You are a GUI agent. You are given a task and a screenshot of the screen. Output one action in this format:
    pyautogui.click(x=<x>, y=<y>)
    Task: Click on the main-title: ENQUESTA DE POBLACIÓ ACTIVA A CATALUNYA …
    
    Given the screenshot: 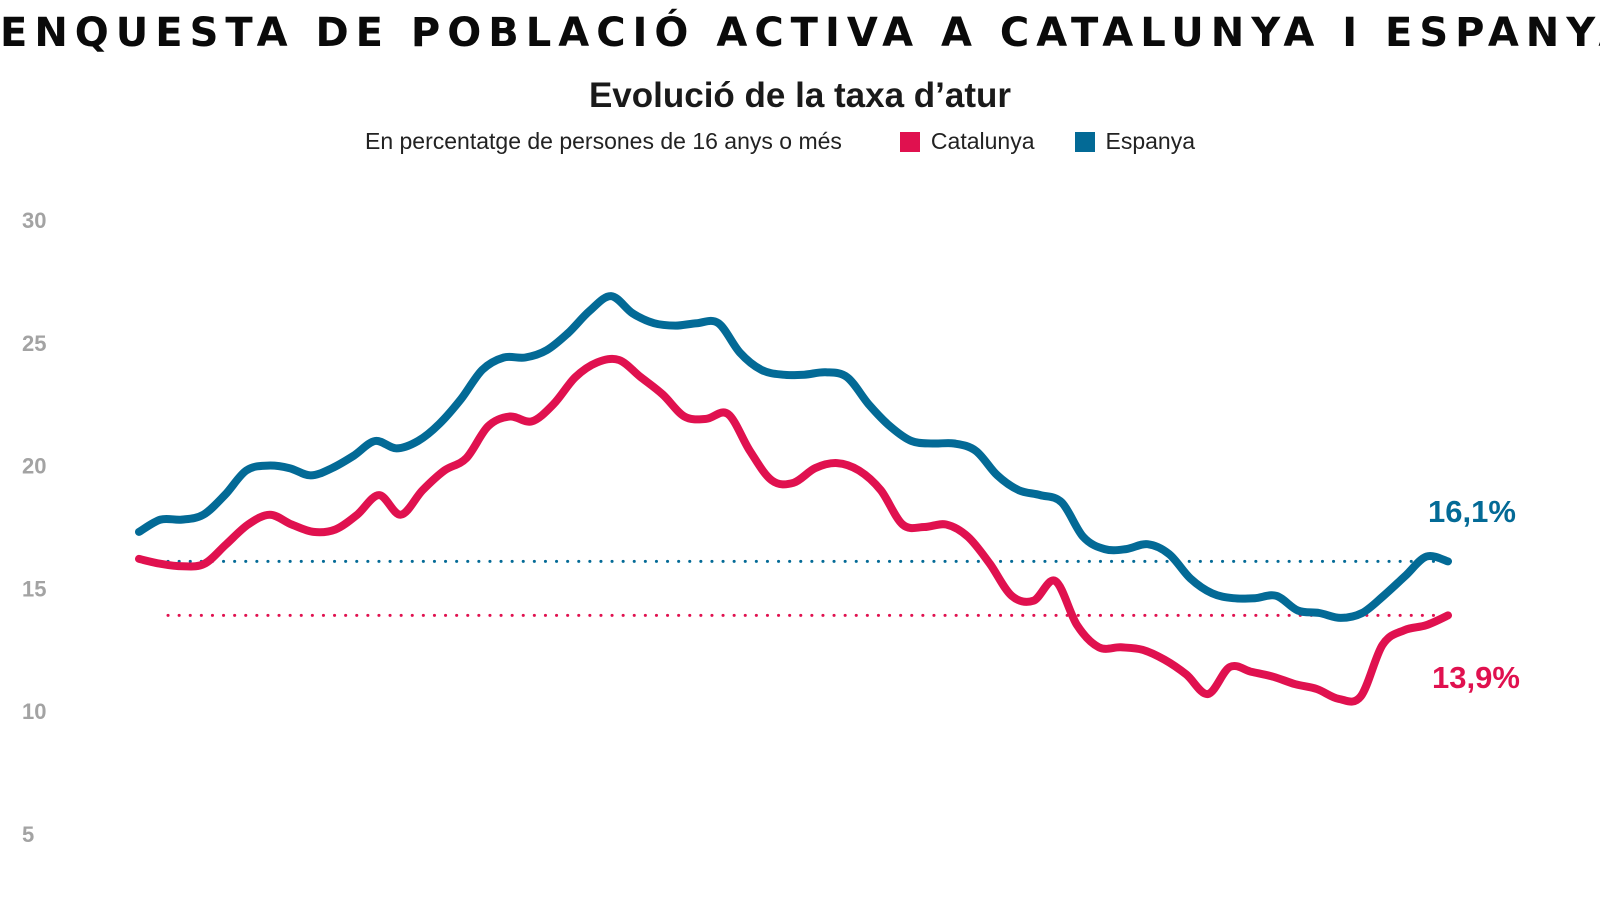 What is the action you would take?
    pyautogui.click(x=800, y=33)
    